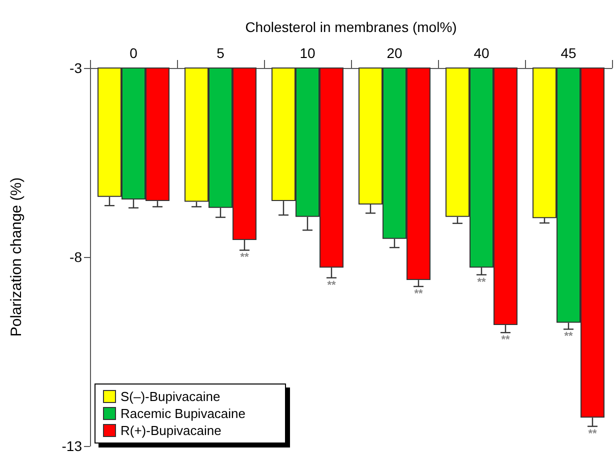  Describe the element at coordinates (76, 257) in the screenshot. I see `y-tick-label: -8` at that location.